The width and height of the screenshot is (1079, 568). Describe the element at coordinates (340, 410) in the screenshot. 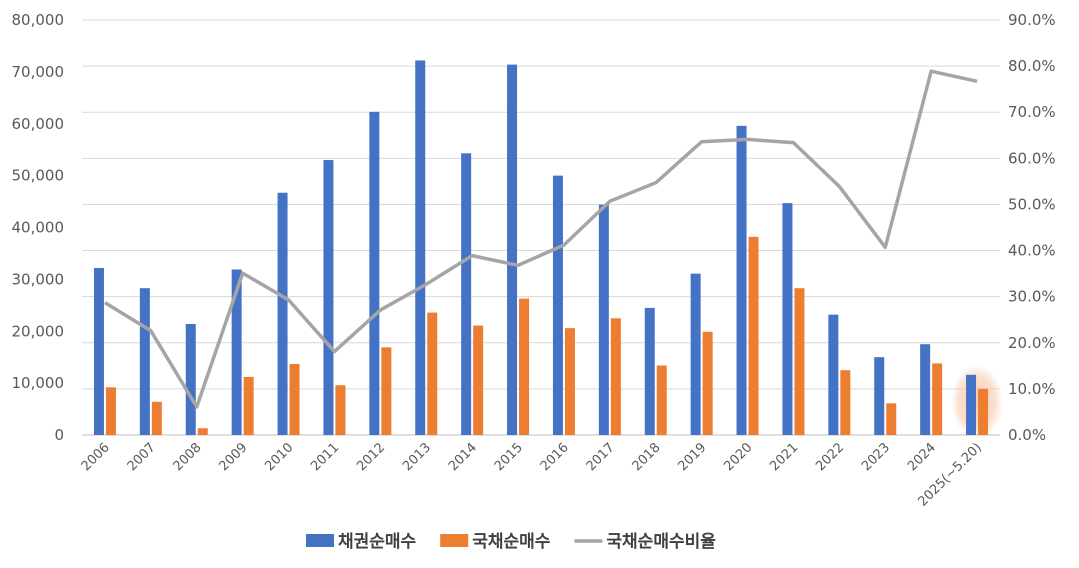

I see `bar-국채순매수-2011` at that location.